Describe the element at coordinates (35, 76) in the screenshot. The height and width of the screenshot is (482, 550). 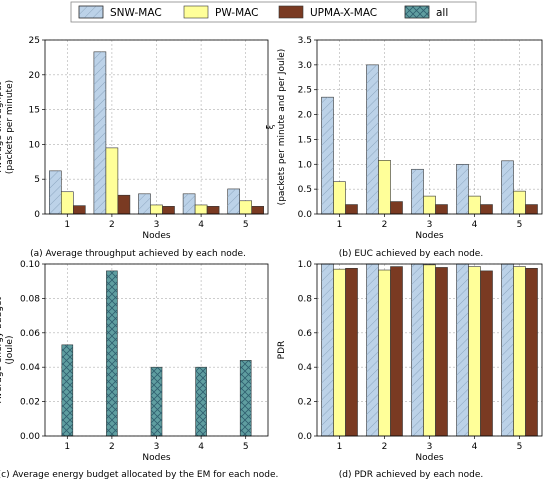
I see `y-tick-label: 20` at that location.